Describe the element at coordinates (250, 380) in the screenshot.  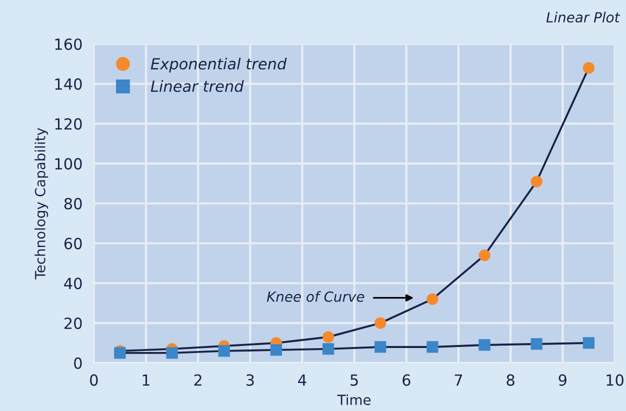
I see `x-tick-label: 3` at that location.